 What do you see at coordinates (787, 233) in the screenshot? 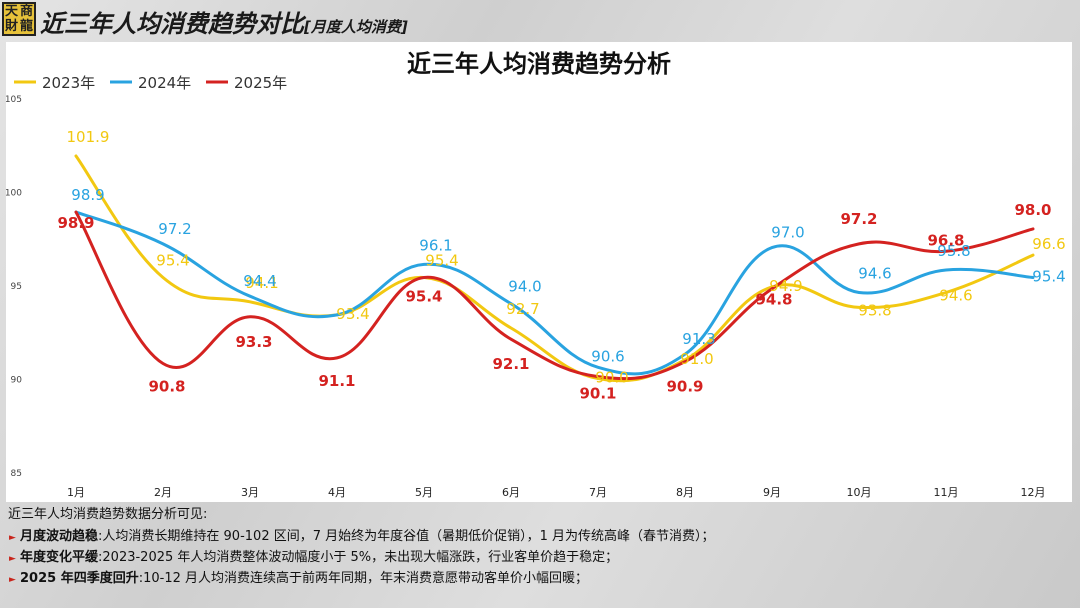
I see `data-label: 97.0` at bounding box center [787, 233].